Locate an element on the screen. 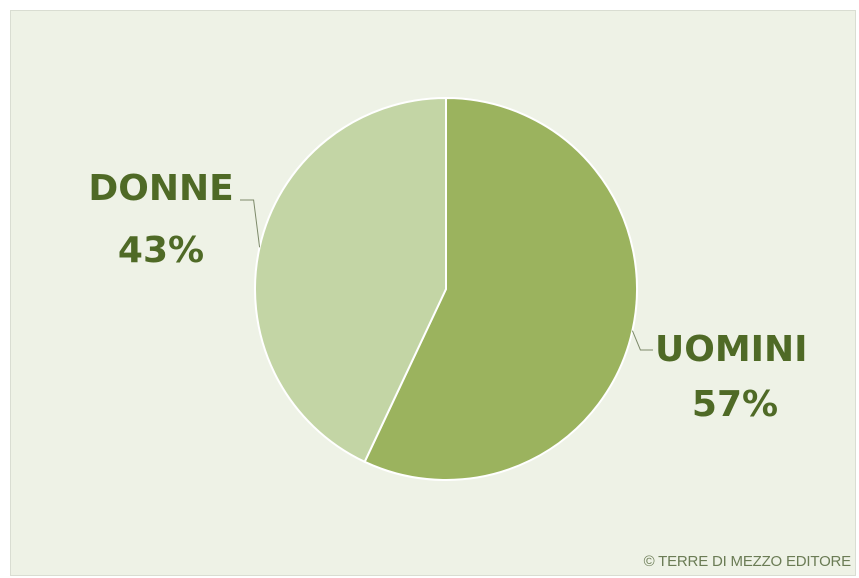 The width and height of the screenshot is (859, 578). slice-percent-donne: 43% is located at coordinates (161, 250).